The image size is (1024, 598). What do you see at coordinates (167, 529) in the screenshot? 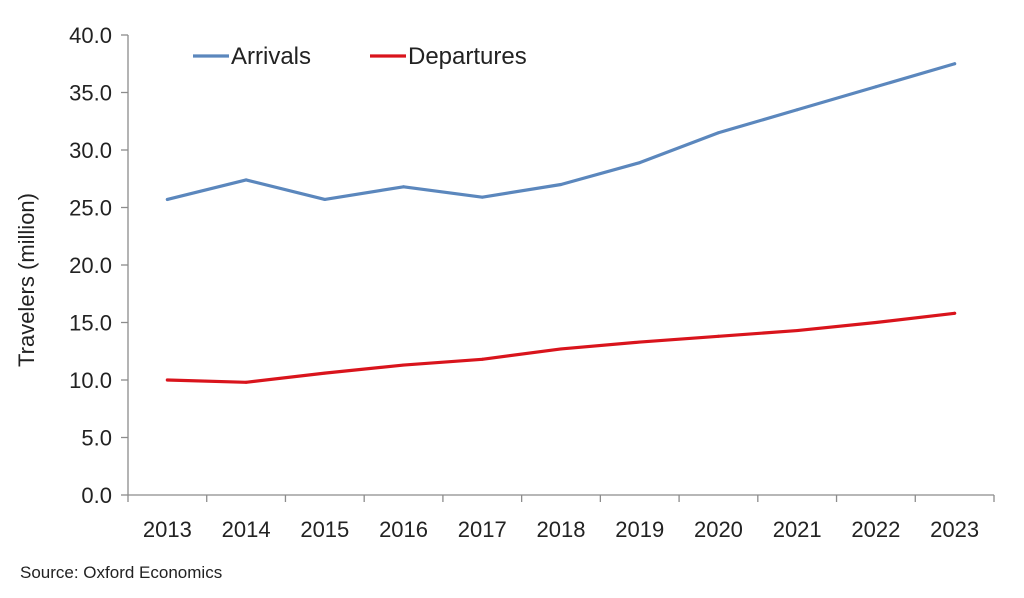
I see `x-tick-label: 2013` at bounding box center [167, 529].